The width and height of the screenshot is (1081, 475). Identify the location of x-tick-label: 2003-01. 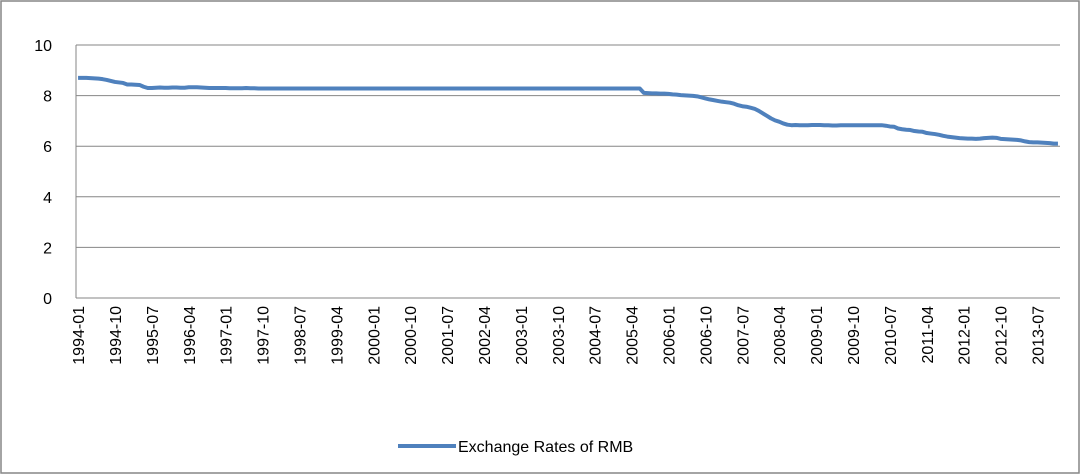
(522, 335).